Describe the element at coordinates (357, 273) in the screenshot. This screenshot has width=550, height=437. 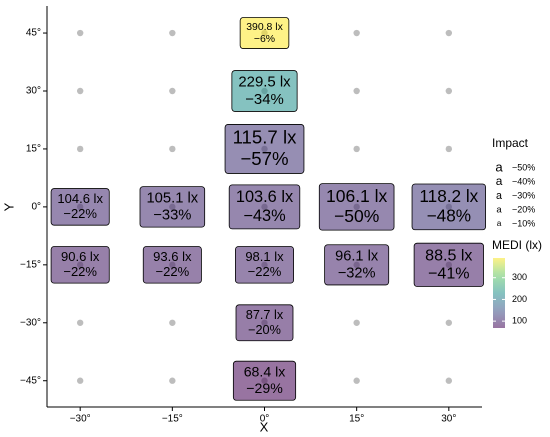
I see `impact-label: −32%` at that location.